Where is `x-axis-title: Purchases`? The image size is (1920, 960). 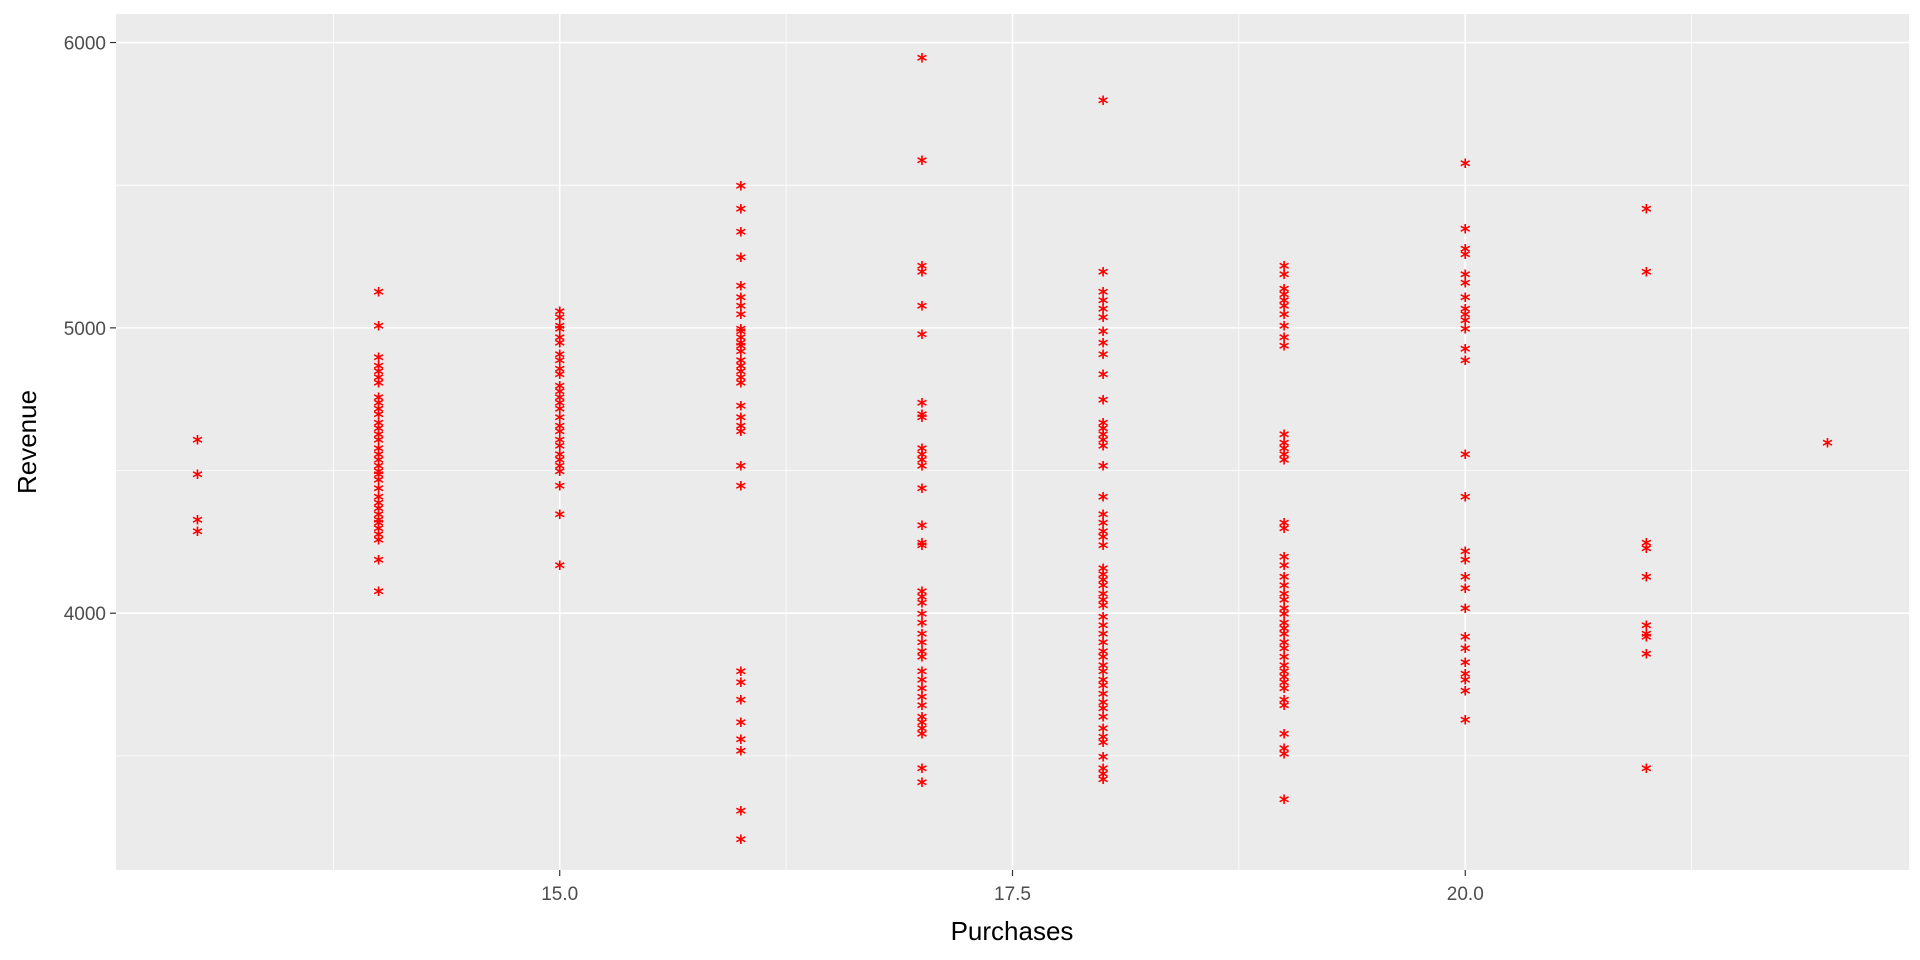
x-axis-title: Purchases is located at coordinates (1012, 931).